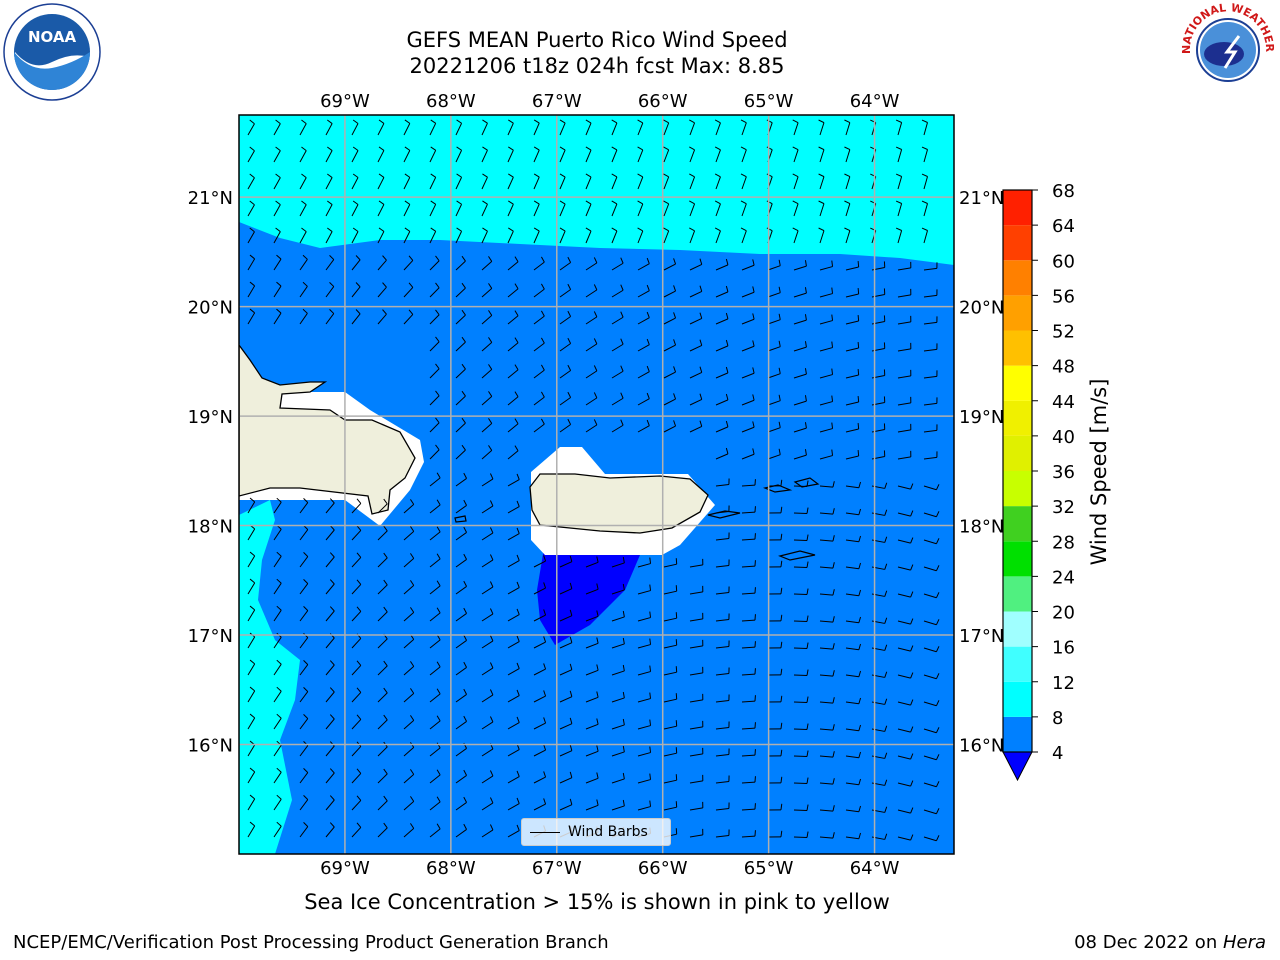 Image resolution: width=1280 pixels, height=960 pixels. What do you see at coordinates (1057, 718) in the screenshot?
I see `colorbar-tick-label: 8` at bounding box center [1057, 718].